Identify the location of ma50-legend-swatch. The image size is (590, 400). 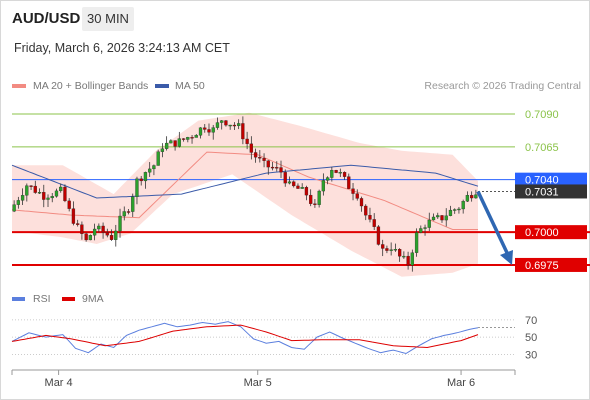
(162, 86).